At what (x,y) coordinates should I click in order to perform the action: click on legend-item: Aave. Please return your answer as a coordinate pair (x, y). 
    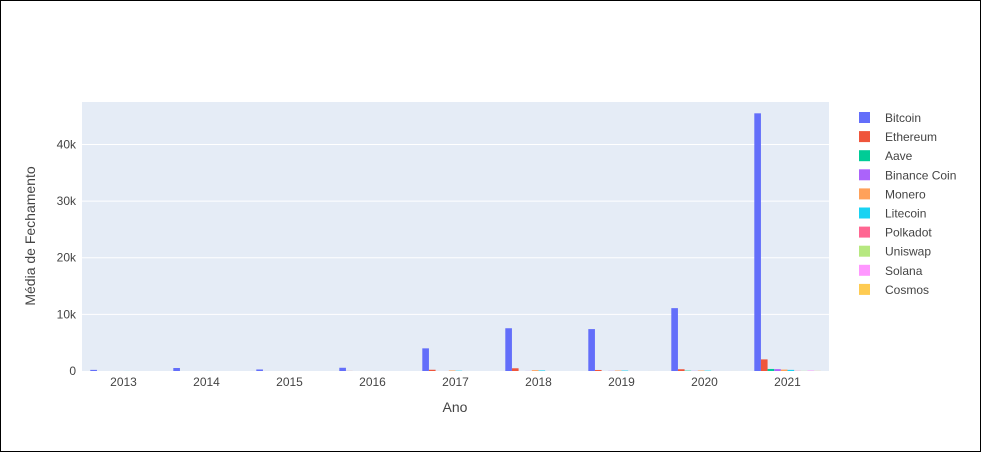
    Looking at the image, I should click on (886, 156).